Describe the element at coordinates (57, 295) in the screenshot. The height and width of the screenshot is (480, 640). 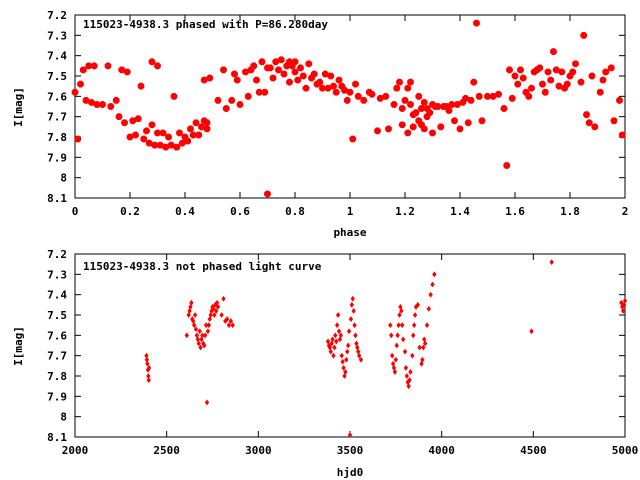
I see `unphased-y-tick-label: 7.4` at that location.